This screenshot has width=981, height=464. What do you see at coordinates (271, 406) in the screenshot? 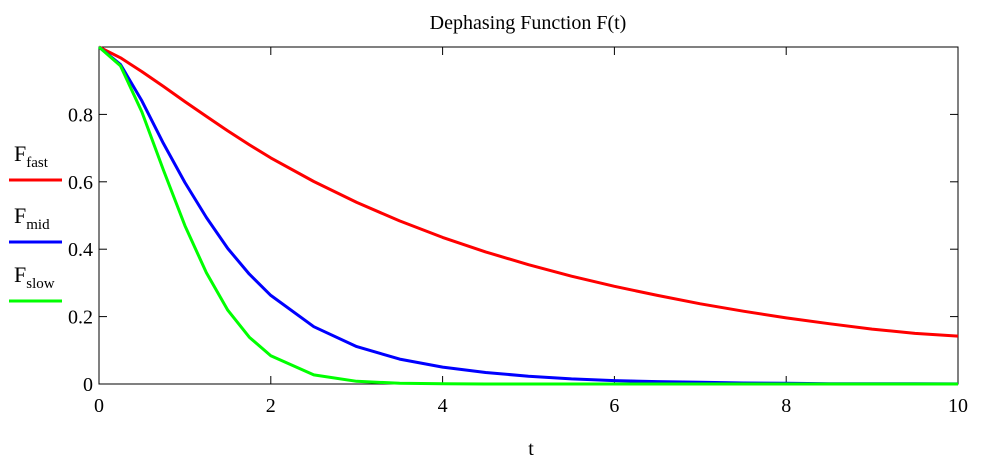
I see `x-tick-label: 2` at bounding box center [271, 406].